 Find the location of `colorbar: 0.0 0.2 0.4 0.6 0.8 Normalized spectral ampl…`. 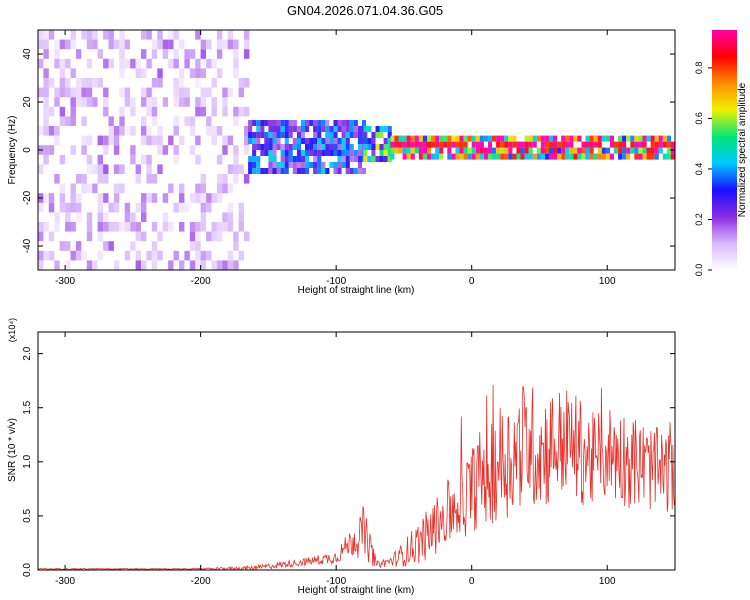

colorbar: 0.0 0.2 0.4 0.6 0.8 Normalized spectral ampl… is located at coordinates (721, 153).